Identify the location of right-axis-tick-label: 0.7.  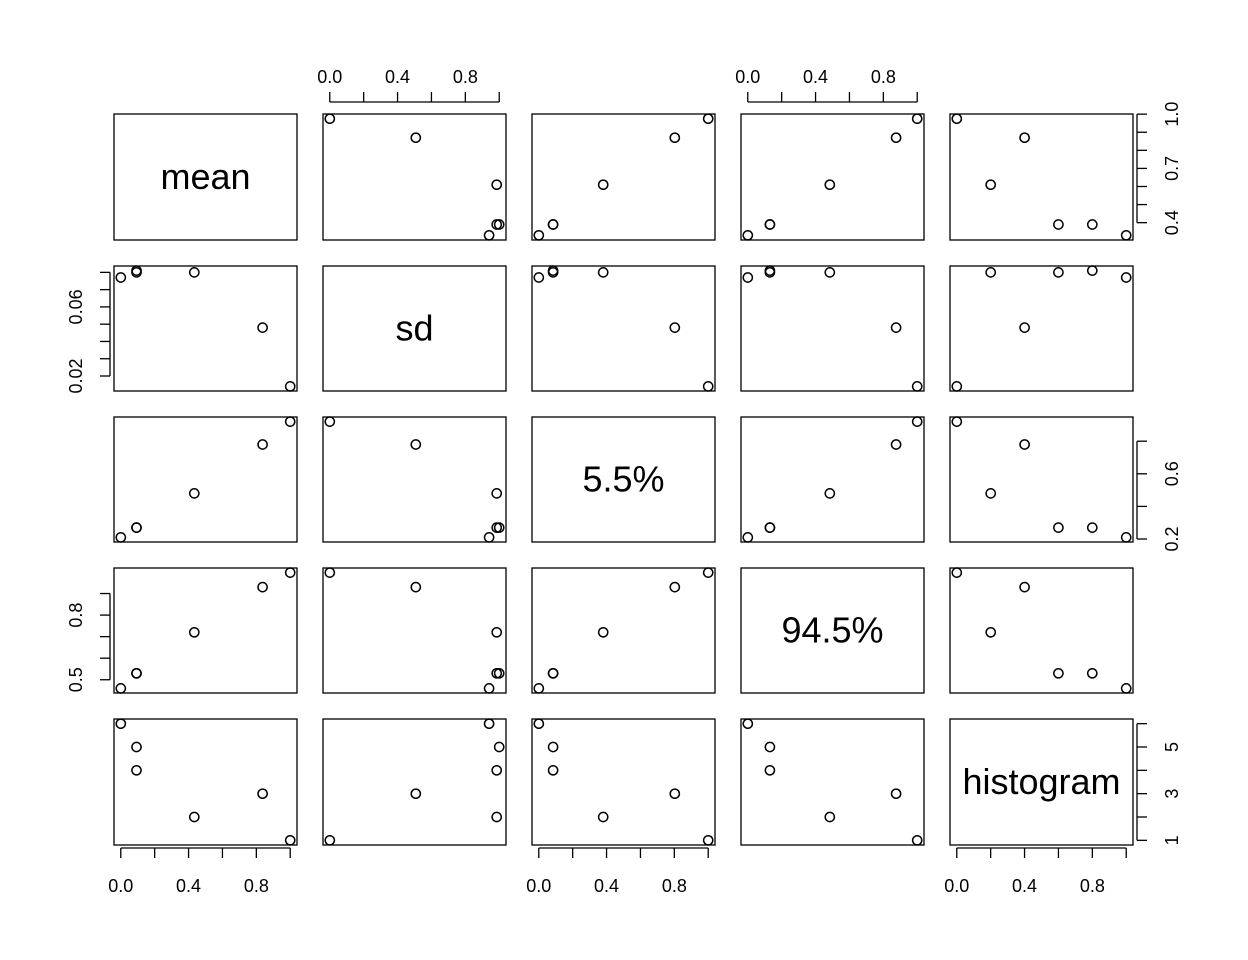
(1172, 168).